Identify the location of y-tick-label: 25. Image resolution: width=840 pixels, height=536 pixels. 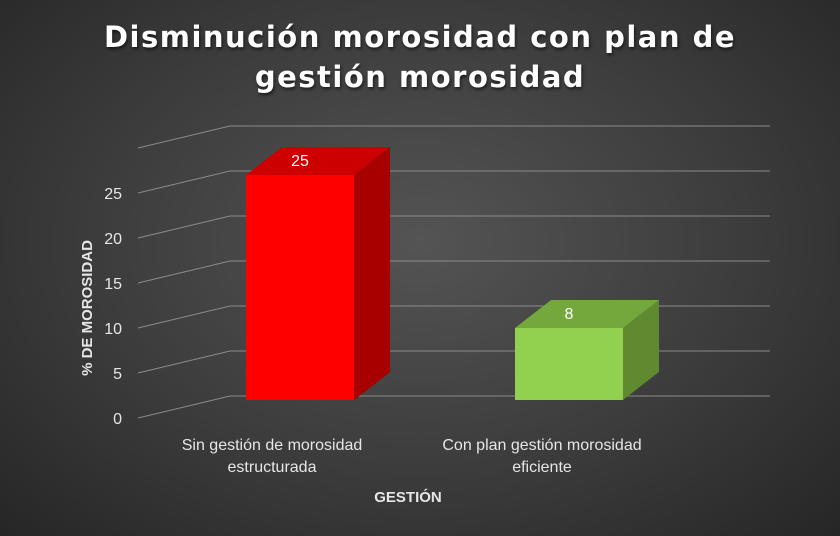
(113, 194).